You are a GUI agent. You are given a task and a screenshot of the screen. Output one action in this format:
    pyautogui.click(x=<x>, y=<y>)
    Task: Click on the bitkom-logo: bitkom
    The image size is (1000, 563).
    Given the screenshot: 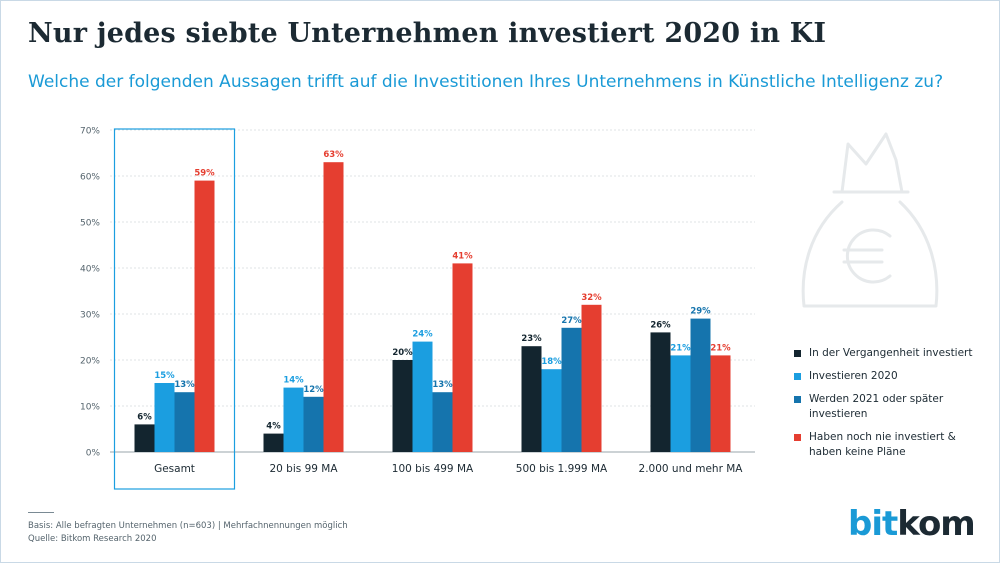 What is the action you would take?
    pyautogui.click(x=912, y=524)
    